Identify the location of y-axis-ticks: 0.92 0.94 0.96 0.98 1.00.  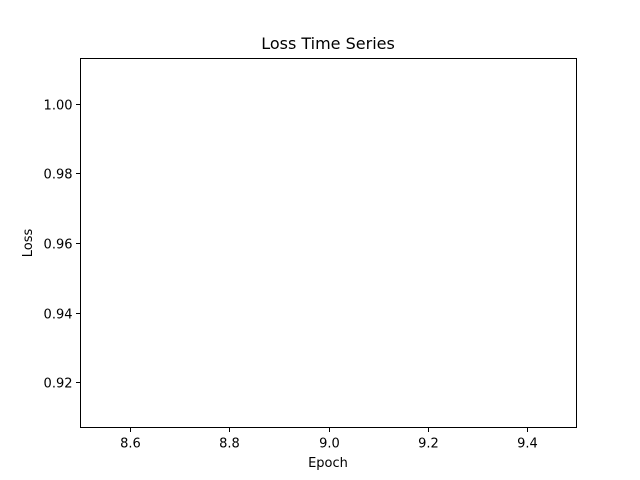
(62, 245).